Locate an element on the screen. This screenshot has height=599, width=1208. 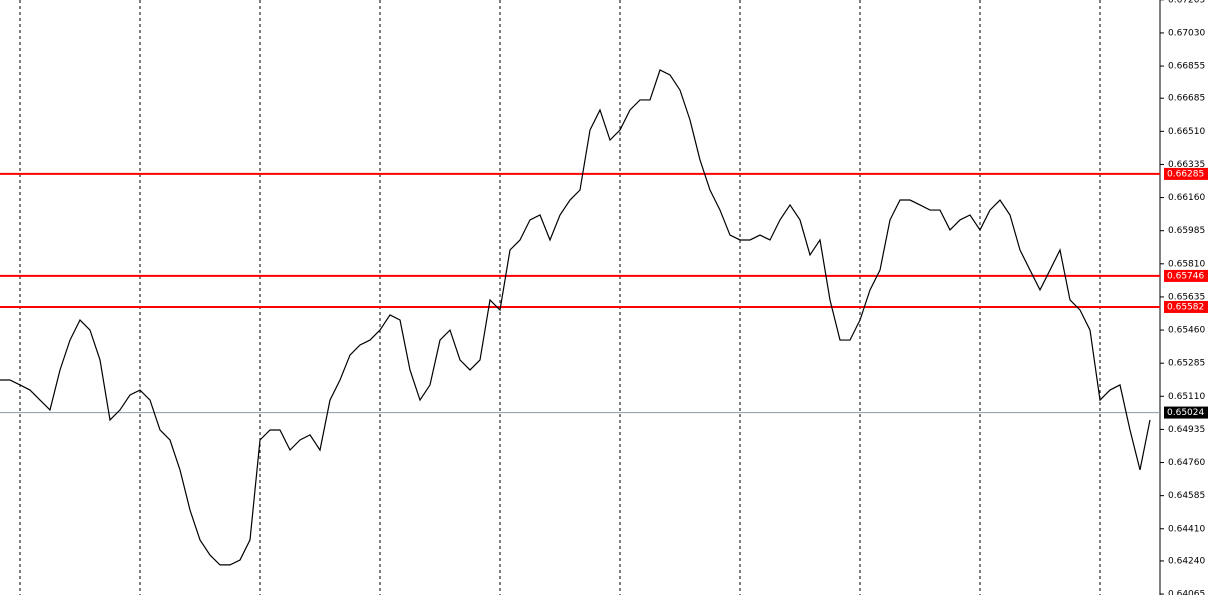
level-label: 0.65582 is located at coordinates (1185, 307).